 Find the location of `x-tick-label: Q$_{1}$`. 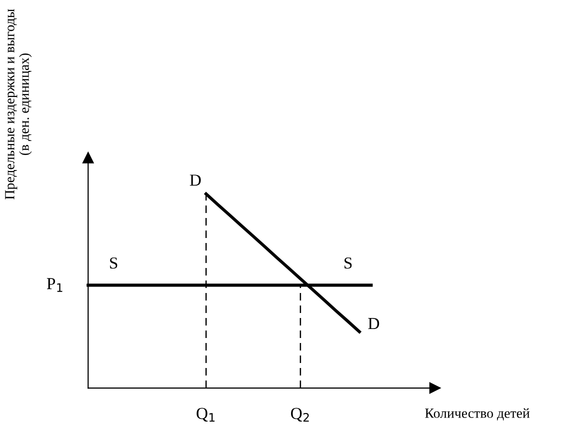

x-tick-label: Q$_{1}$ is located at coordinates (205, 415).